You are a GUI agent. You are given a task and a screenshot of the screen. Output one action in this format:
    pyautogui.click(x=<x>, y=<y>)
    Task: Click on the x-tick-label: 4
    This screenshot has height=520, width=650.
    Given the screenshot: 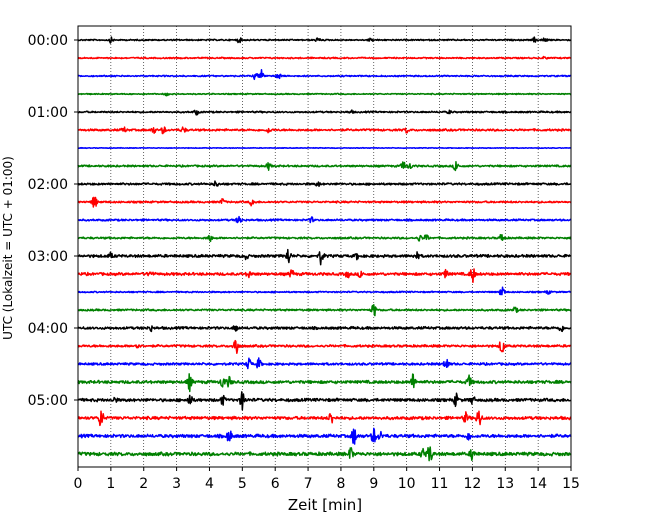 What is the action you would take?
    pyautogui.click(x=209, y=484)
    